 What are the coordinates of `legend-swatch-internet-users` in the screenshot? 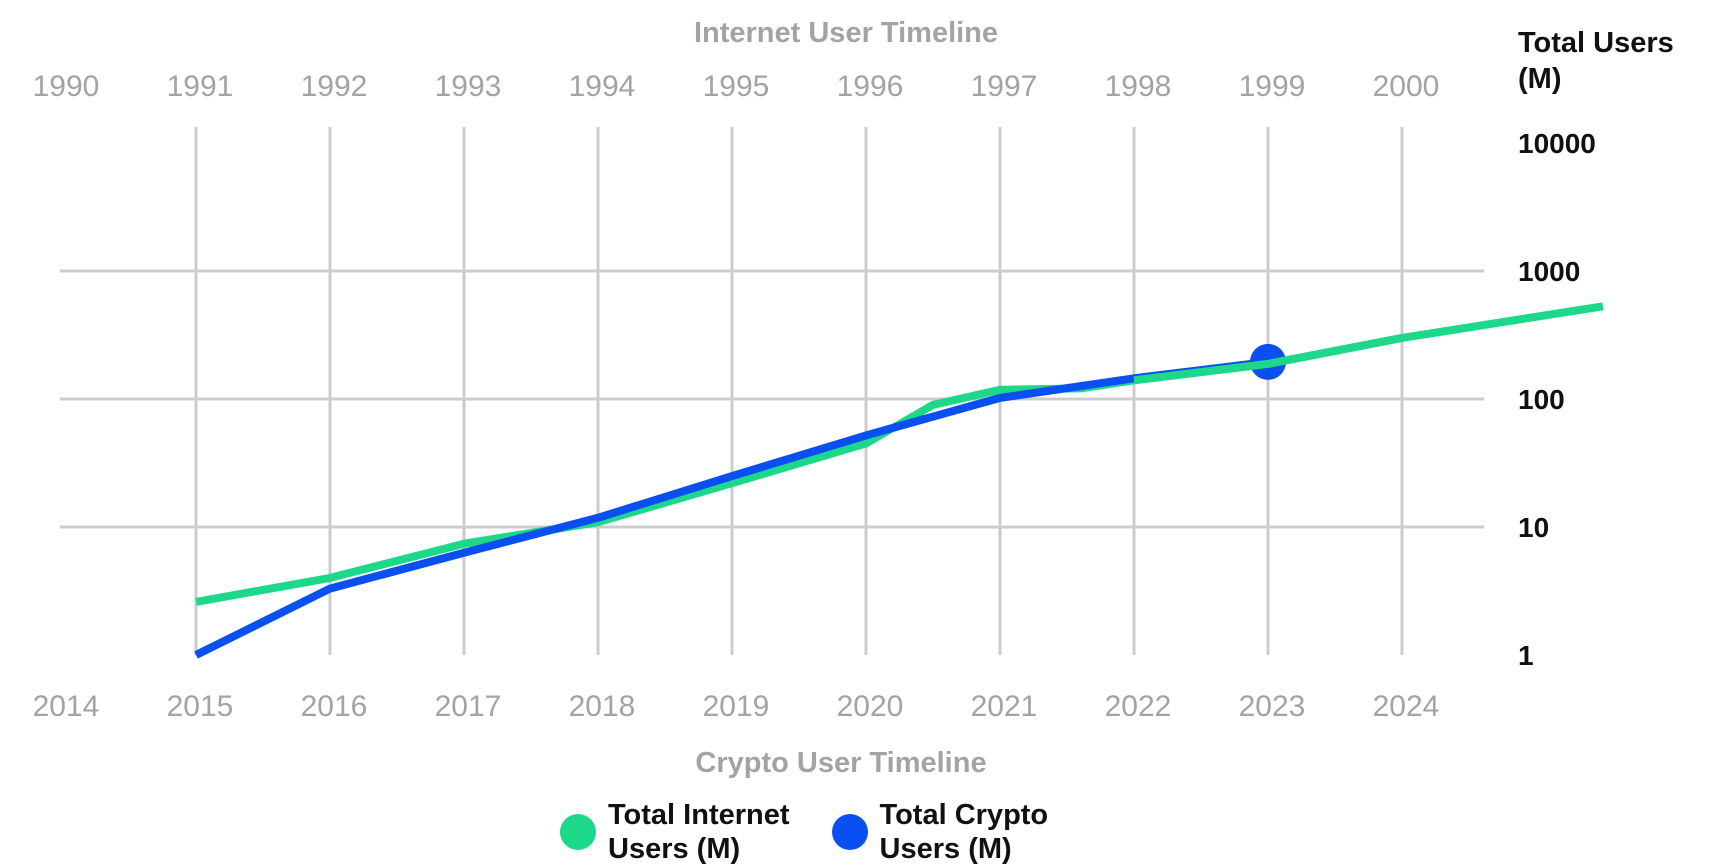 It's located at (578, 832).